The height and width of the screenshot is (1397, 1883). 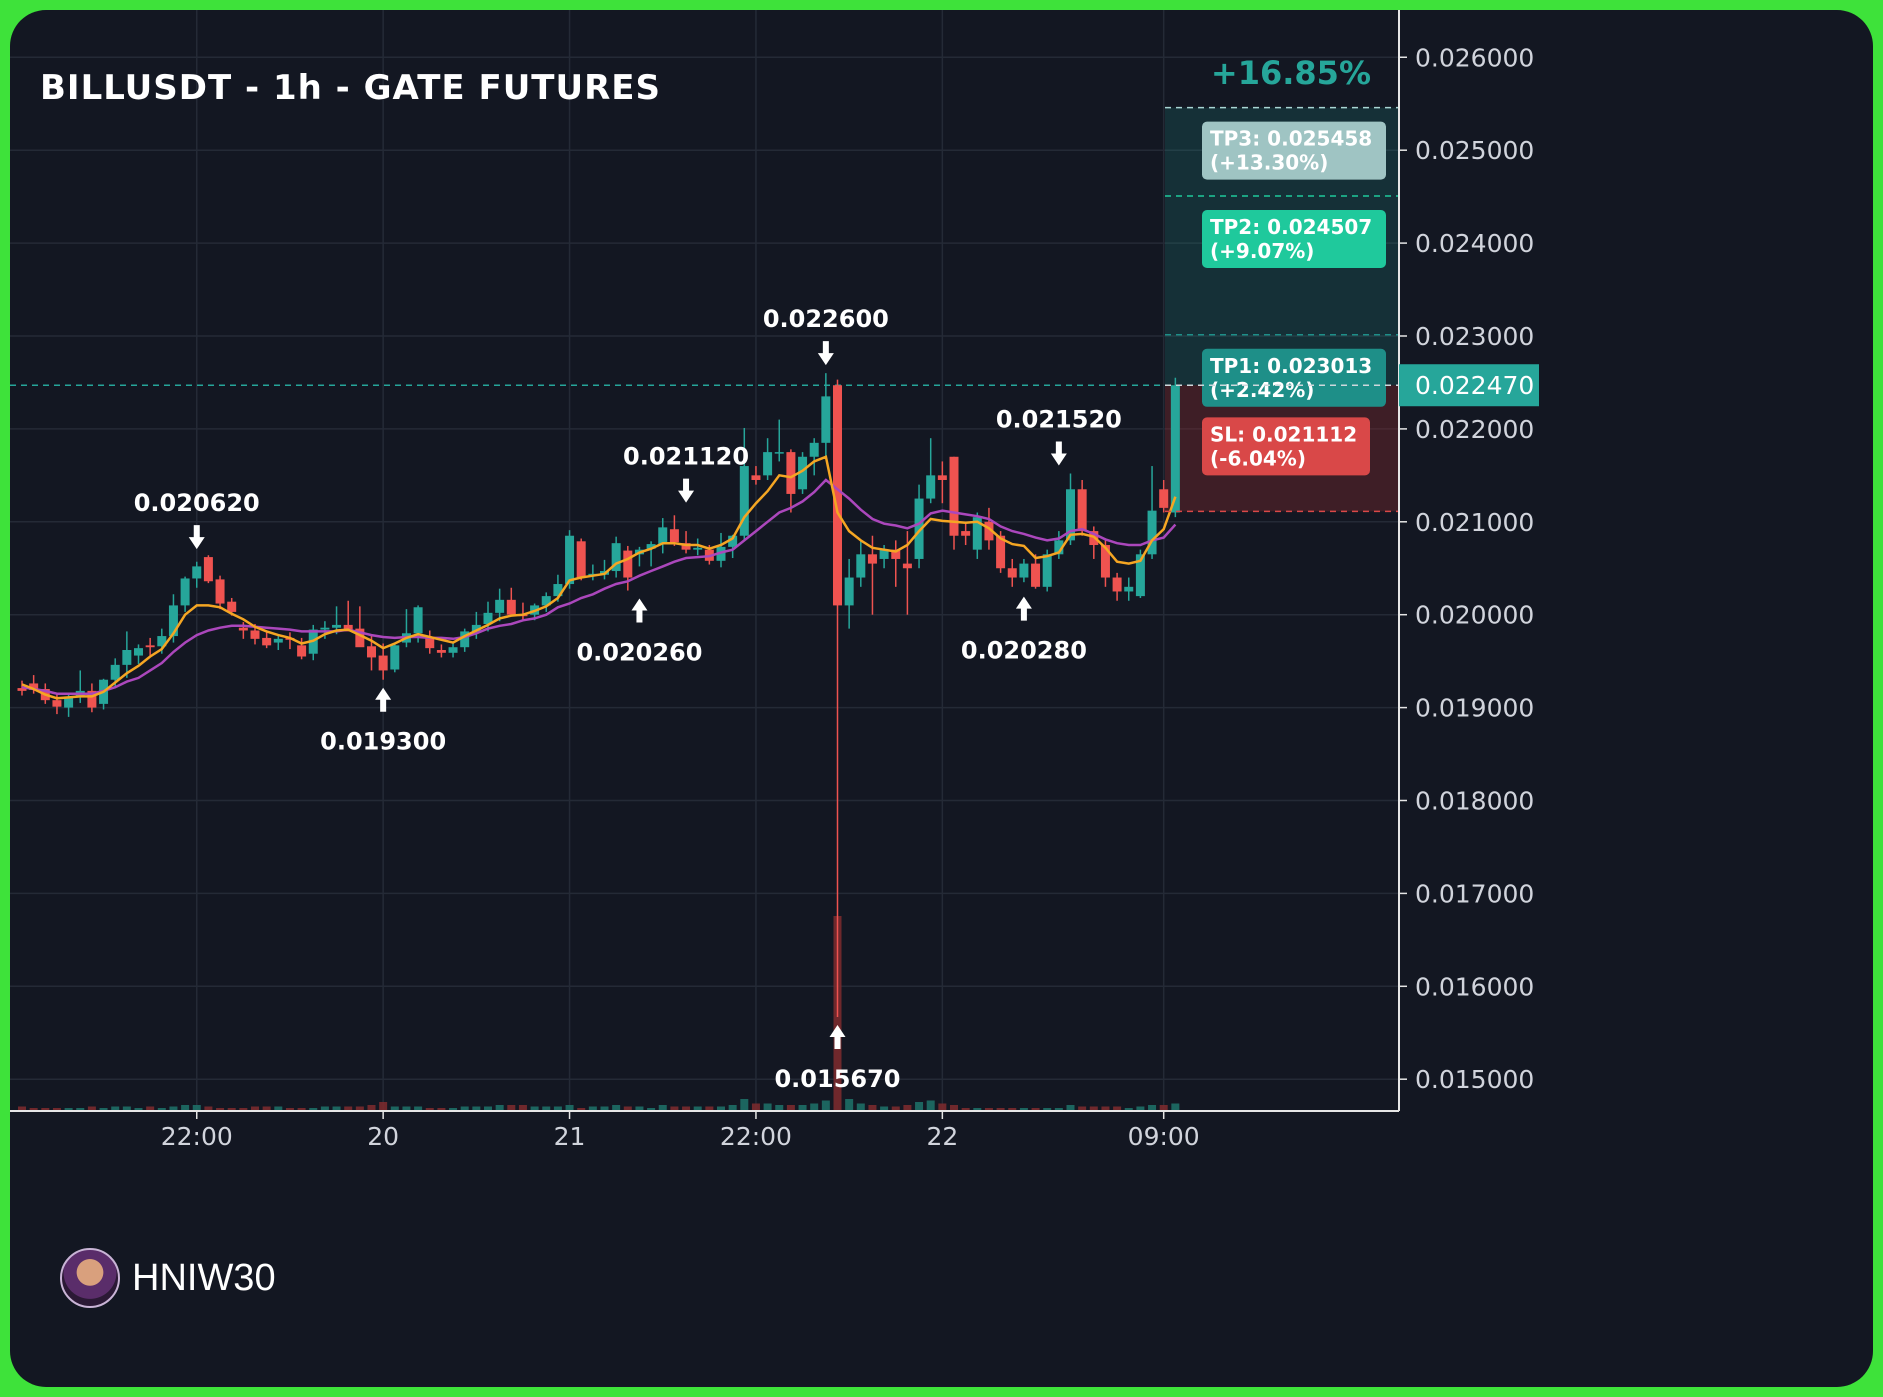 What do you see at coordinates (1024, 651) in the screenshot?
I see `annotation-label: 0.020280` at bounding box center [1024, 651].